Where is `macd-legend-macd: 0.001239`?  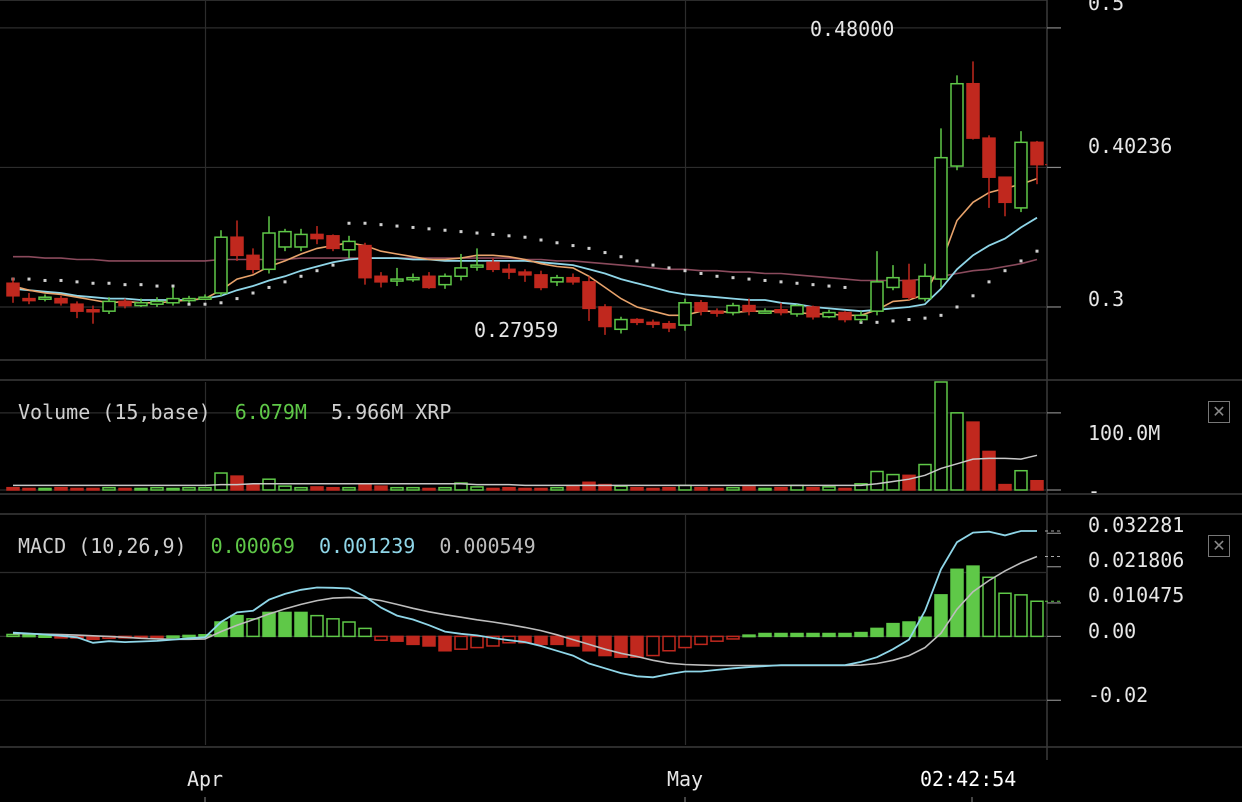 macd-legend-macd: 0.001239 is located at coordinates (367, 546).